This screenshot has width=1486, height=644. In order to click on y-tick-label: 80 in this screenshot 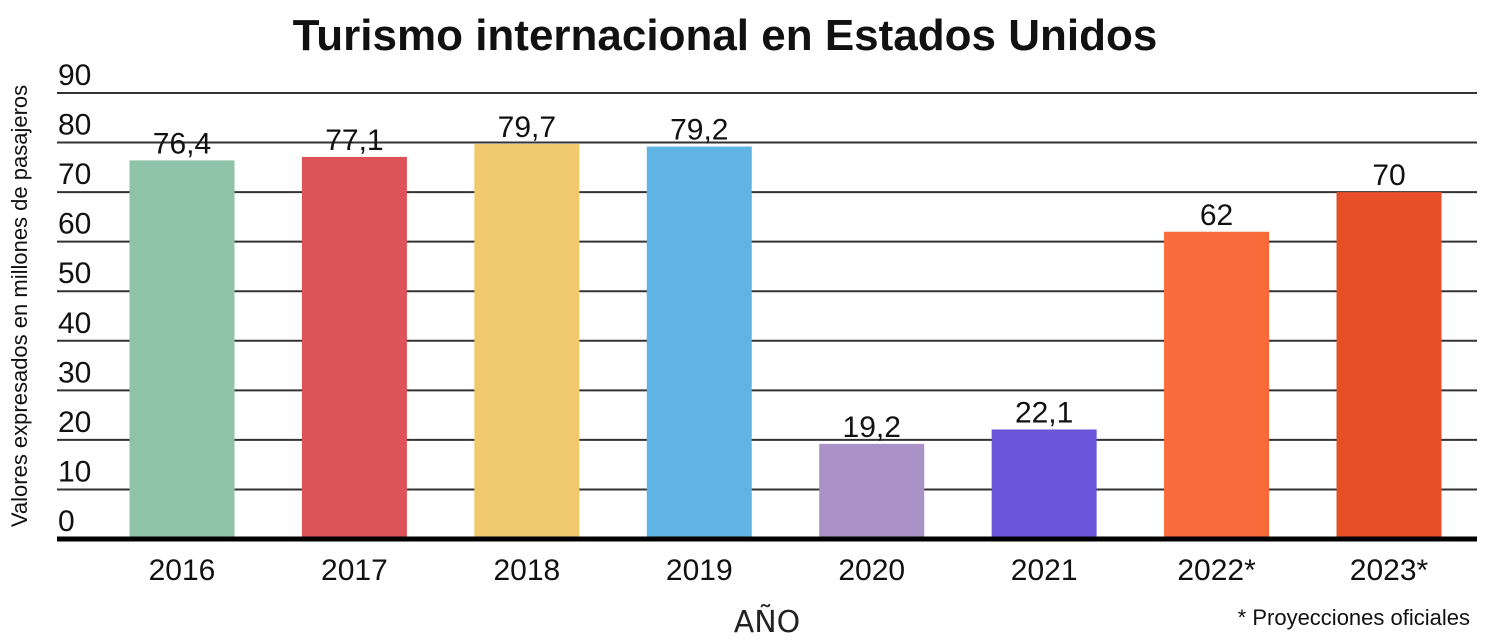, I will do `click(74, 125)`.